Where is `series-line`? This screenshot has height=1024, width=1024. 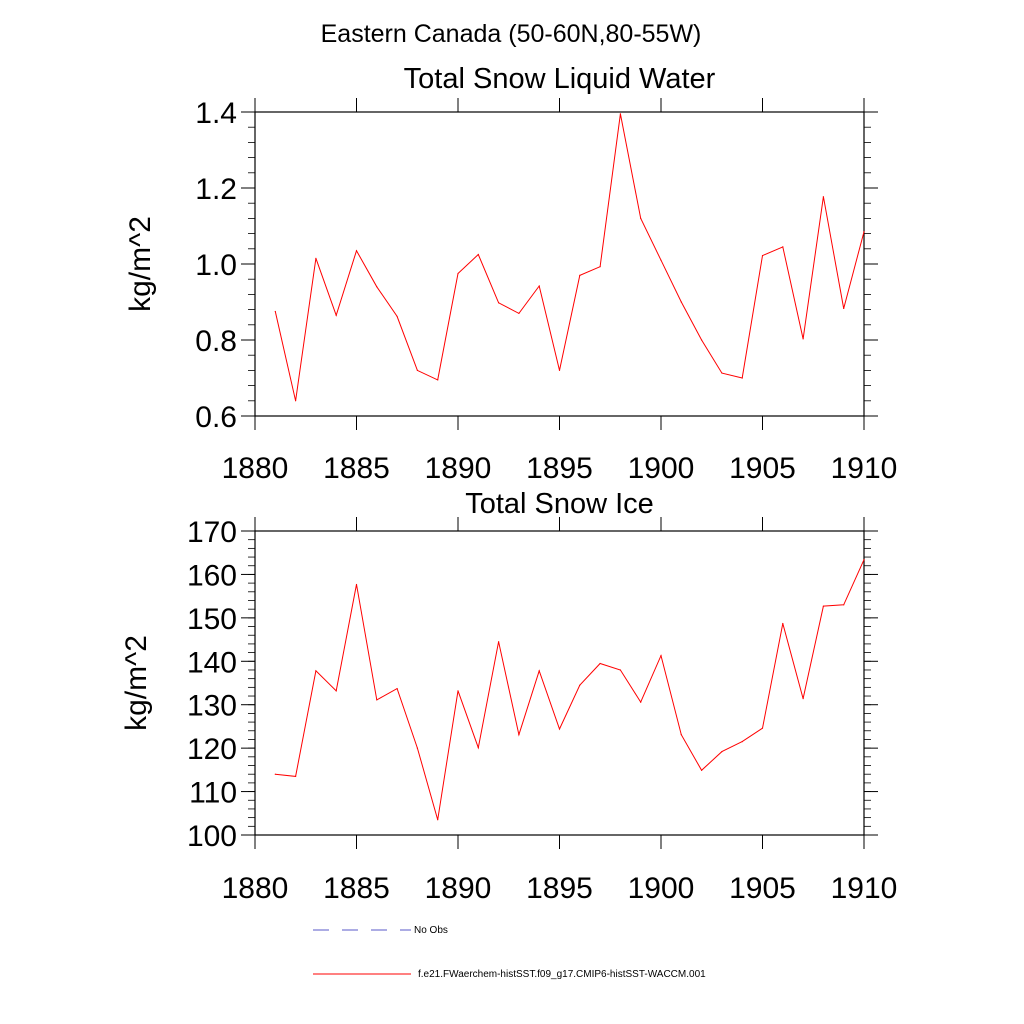
series-line is located at coordinates (570, 689).